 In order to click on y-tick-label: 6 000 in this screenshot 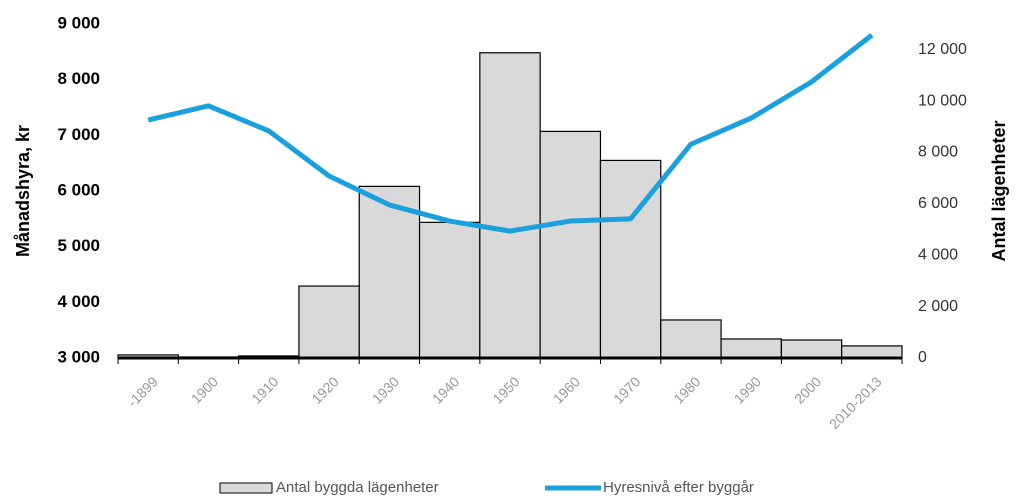, I will do `click(78, 189)`.